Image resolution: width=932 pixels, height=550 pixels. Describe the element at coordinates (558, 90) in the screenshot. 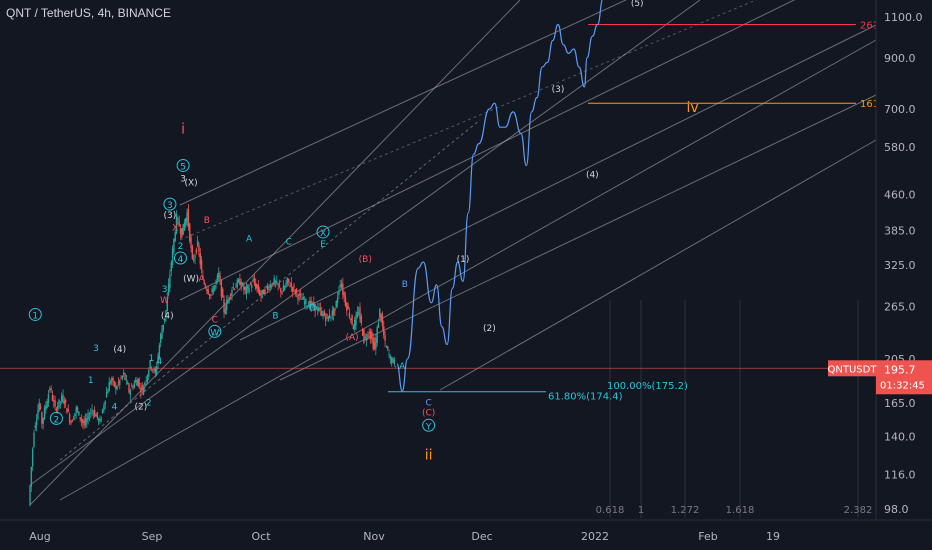

I see `wave-label: (3)` at that location.